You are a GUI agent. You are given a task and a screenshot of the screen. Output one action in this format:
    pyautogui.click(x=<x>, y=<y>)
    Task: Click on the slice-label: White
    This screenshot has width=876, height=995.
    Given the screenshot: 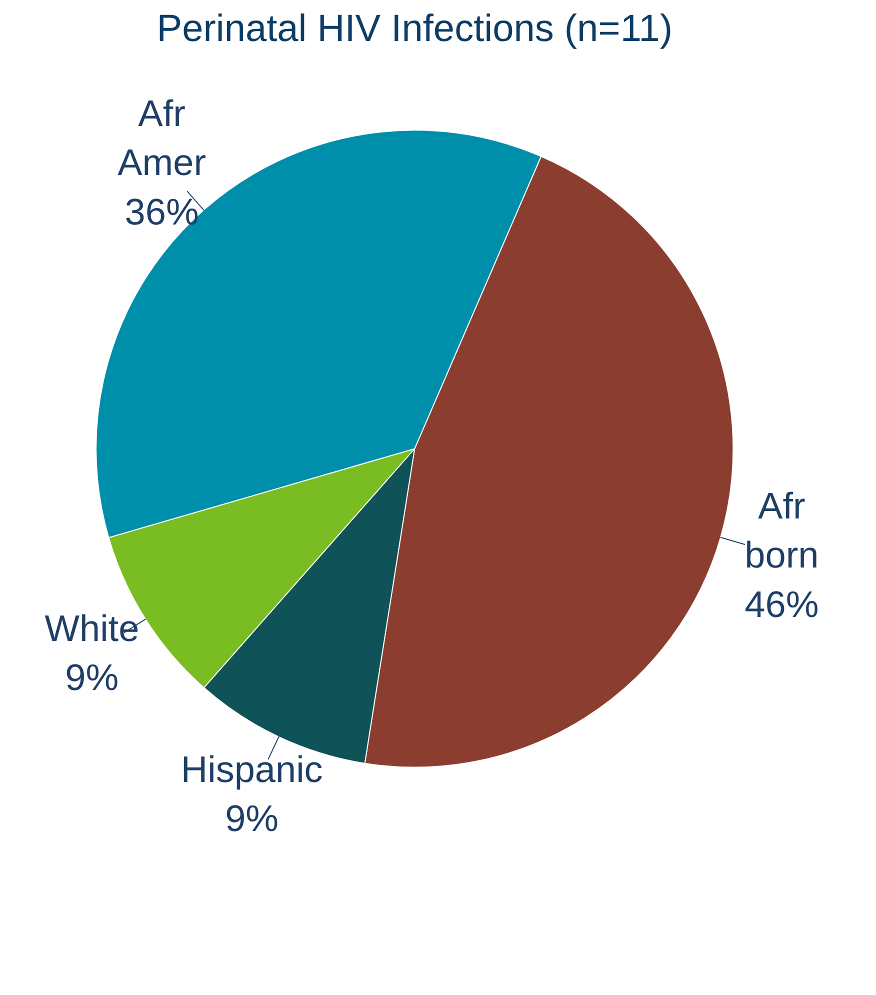 What is the action you would take?
    pyautogui.click(x=92, y=629)
    